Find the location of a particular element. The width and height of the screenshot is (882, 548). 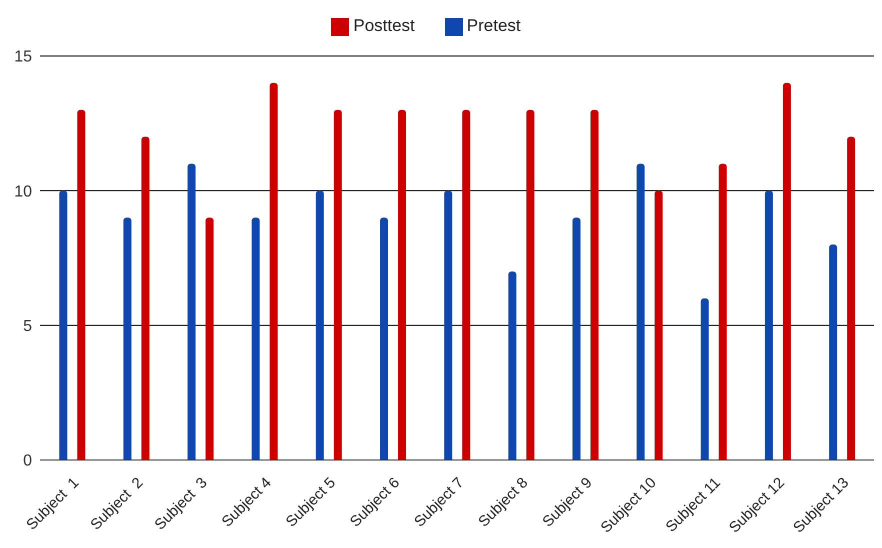

legend-label: Posttest is located at coordinates (384, 25).